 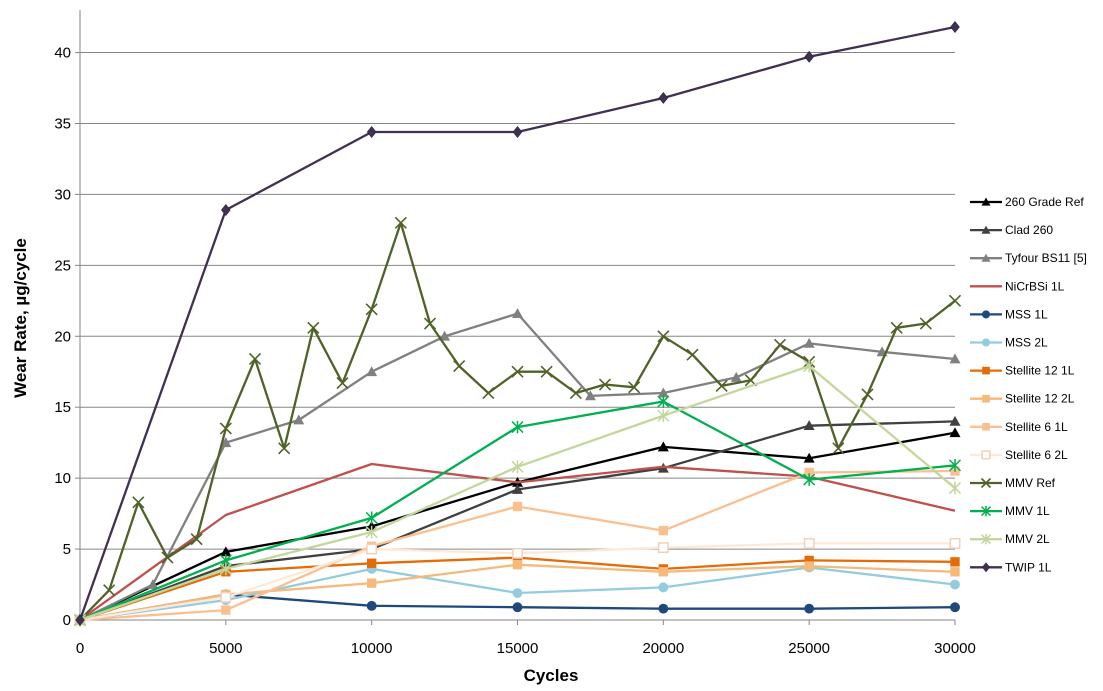 I want to click on x-tick-label: 20000, so click(x=663, y=648).